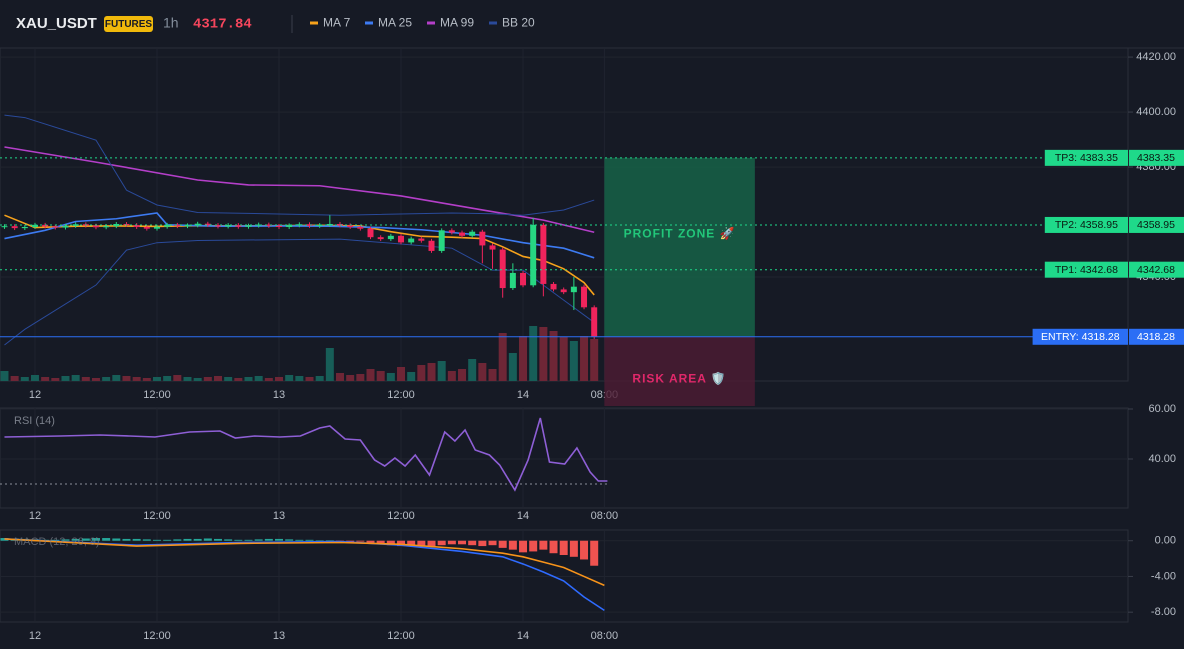 This screenshot has height=649, width=1184. Describe the element at coordinates (56, 23) in the screenshot. I see `symbol: XAU_USDT` at that location.